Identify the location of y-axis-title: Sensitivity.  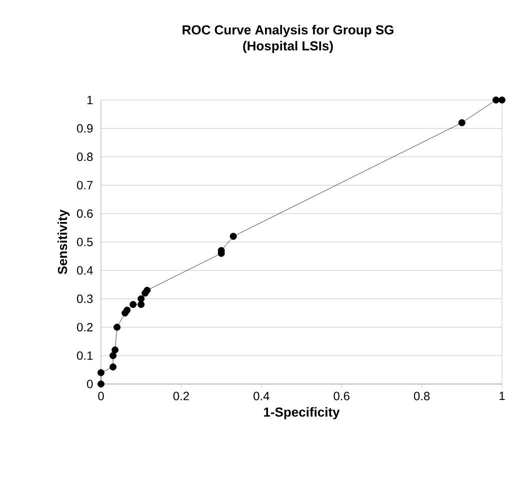
(64, 242).